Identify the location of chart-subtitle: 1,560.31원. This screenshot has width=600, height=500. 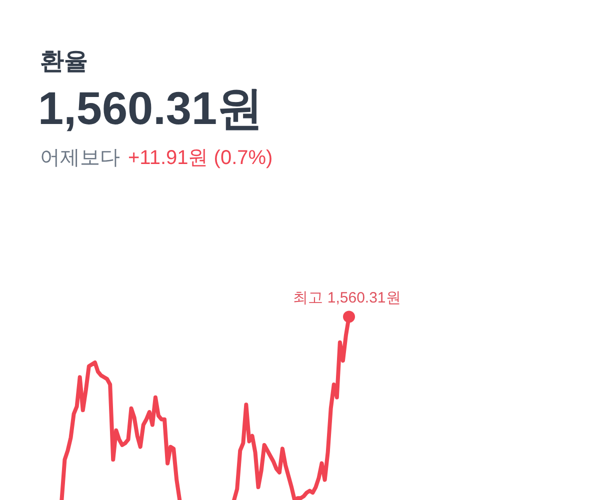
(151, 108).